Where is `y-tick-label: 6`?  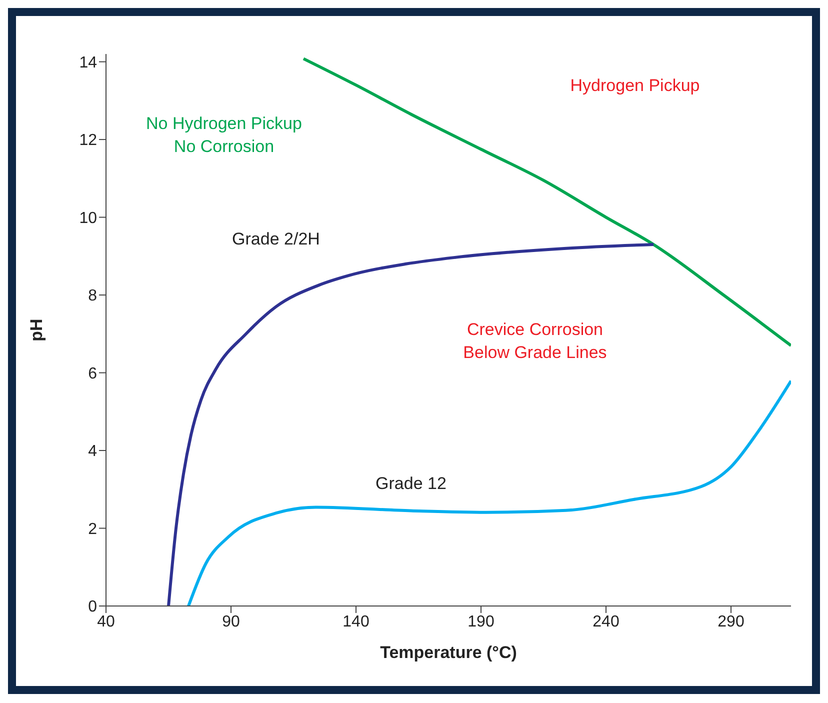 y-tick-label: 6 is located at coordinates (93, 373).